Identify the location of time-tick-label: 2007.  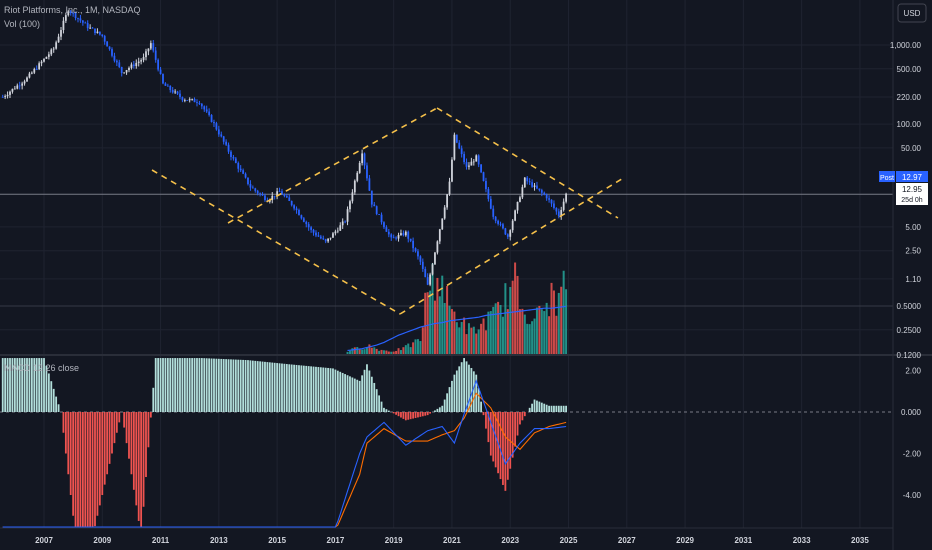
(44, 540).